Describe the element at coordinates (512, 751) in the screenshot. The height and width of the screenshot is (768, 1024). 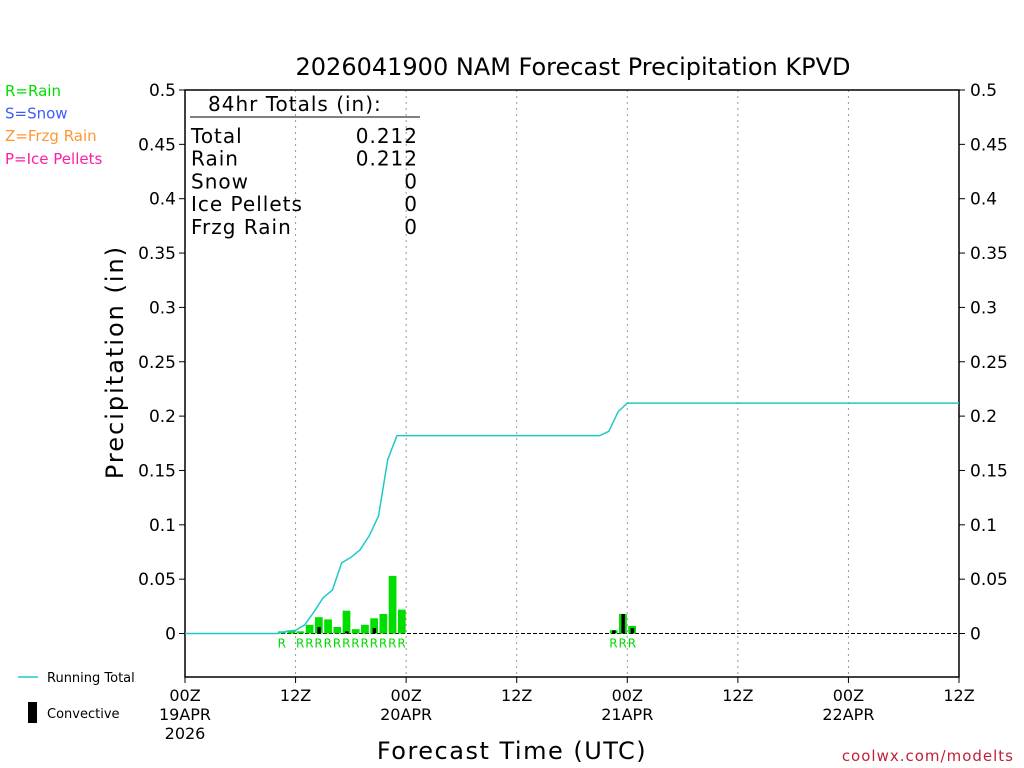
I see `x-axis-label: Forecast Time (UTC)` at that location.